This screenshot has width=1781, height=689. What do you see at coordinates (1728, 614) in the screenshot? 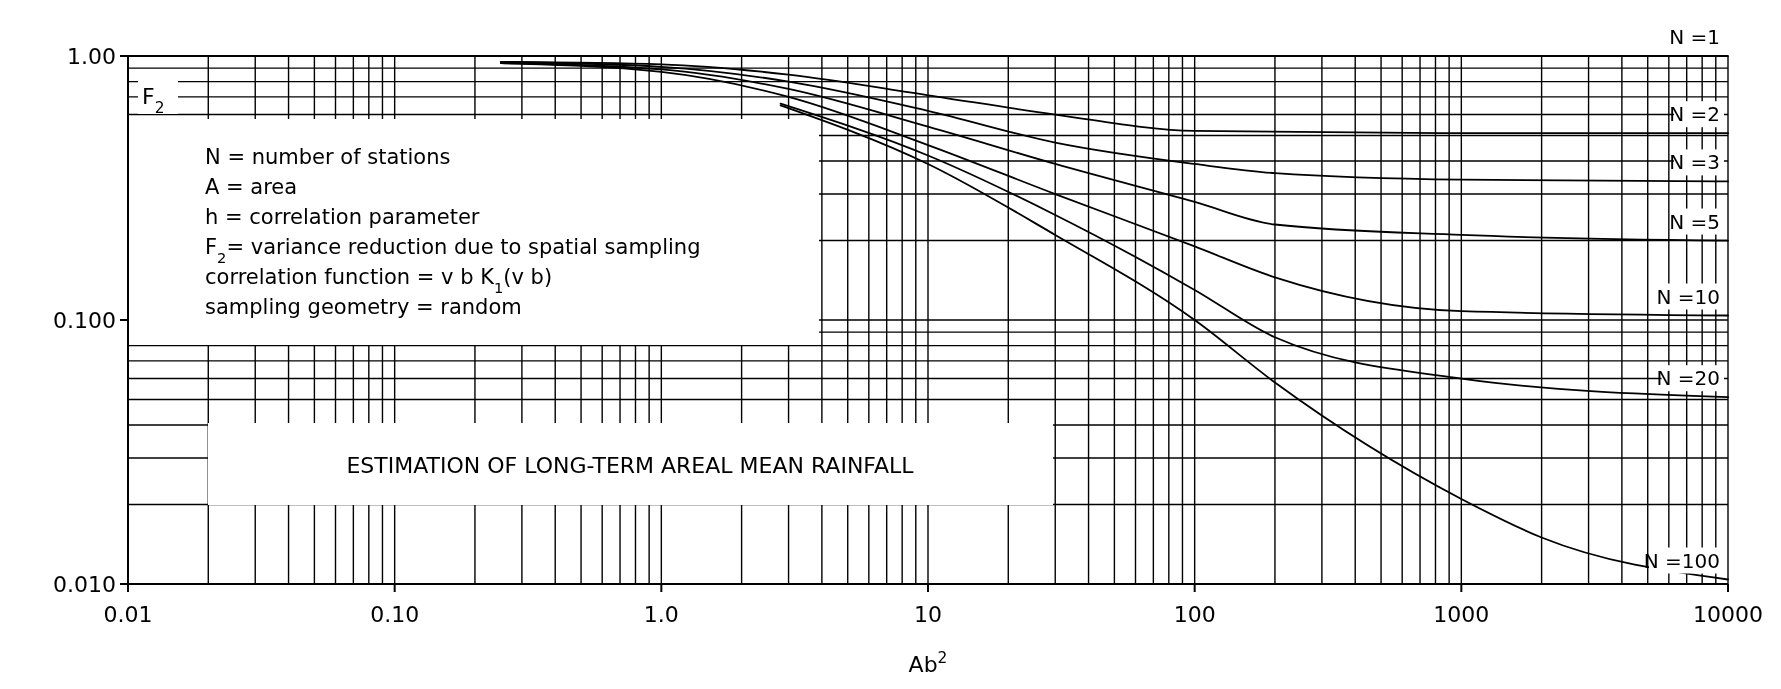
I see `x-tick-label: 10000` at bounding box center [1728, 614].